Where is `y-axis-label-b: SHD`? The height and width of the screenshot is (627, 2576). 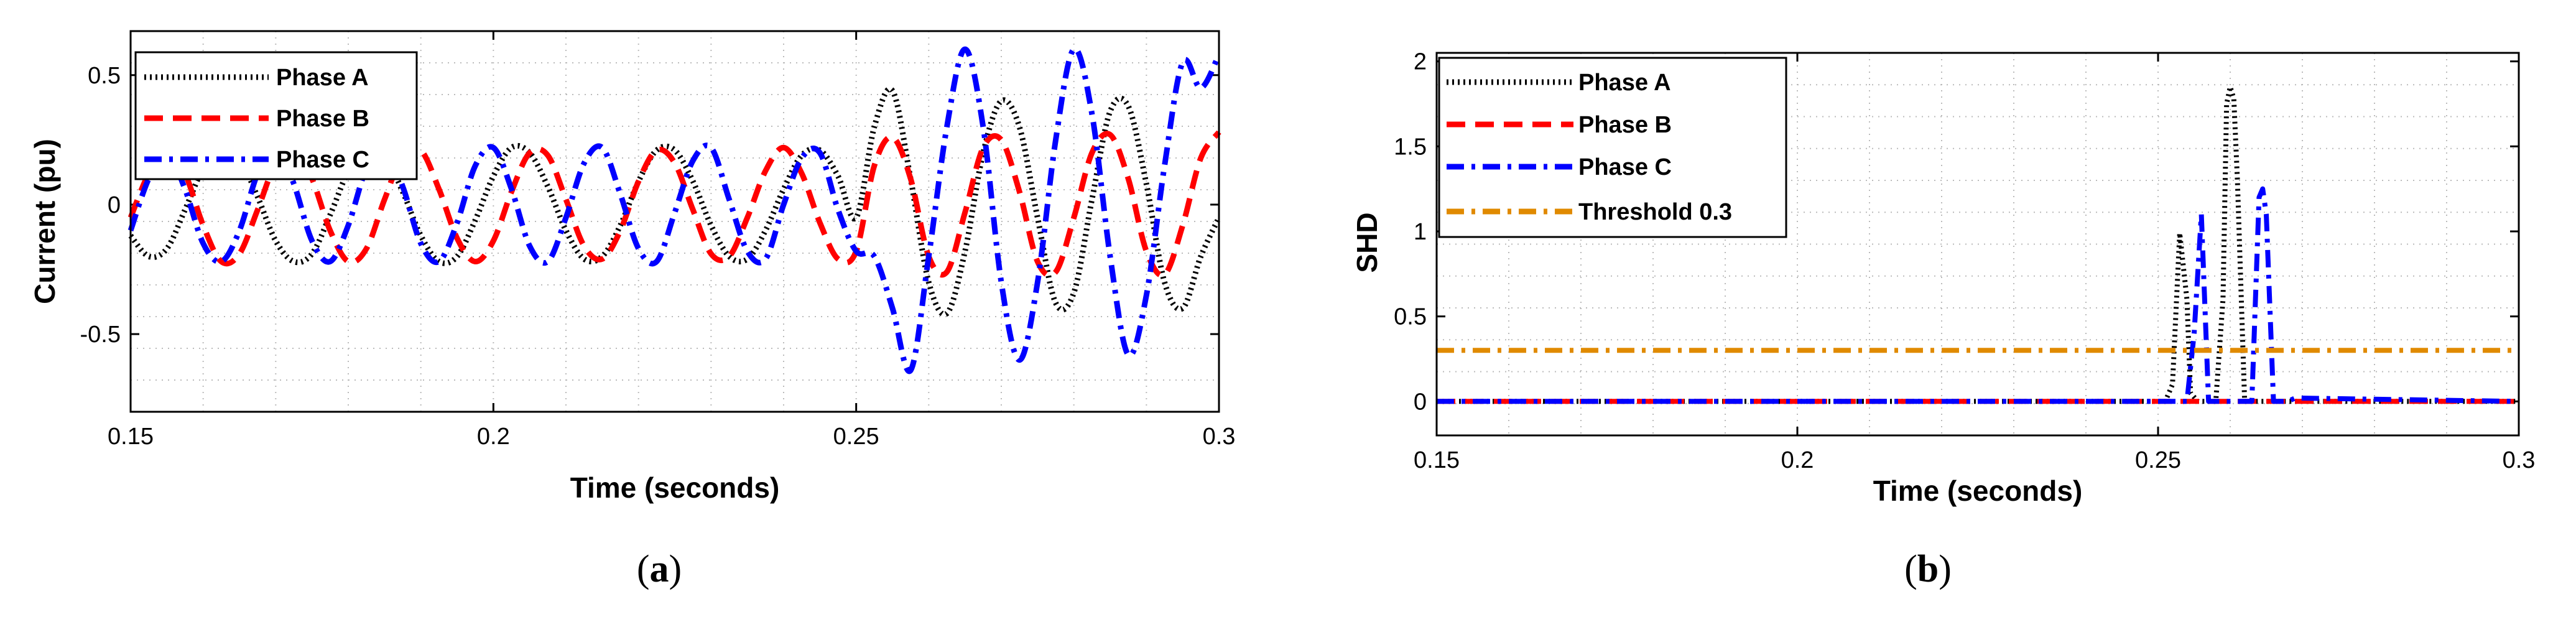 y-axis-label-b: SHD is located at coordinates (1367, 242).